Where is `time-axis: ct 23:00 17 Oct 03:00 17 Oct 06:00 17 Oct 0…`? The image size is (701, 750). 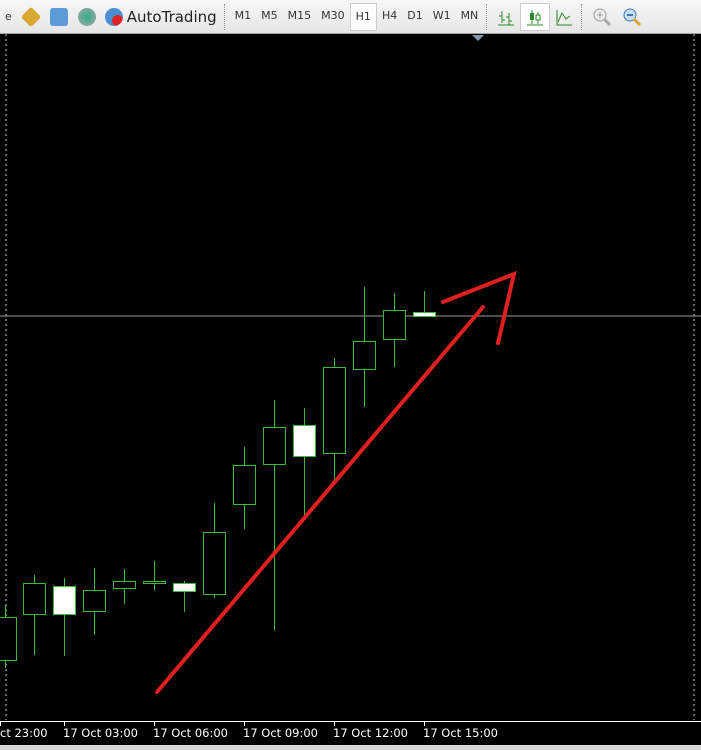 time-axis: ct 23:00 17 Oct 03:00 17 Oct 06:00 17 Oct 0… is located at coordinates (350, 733).